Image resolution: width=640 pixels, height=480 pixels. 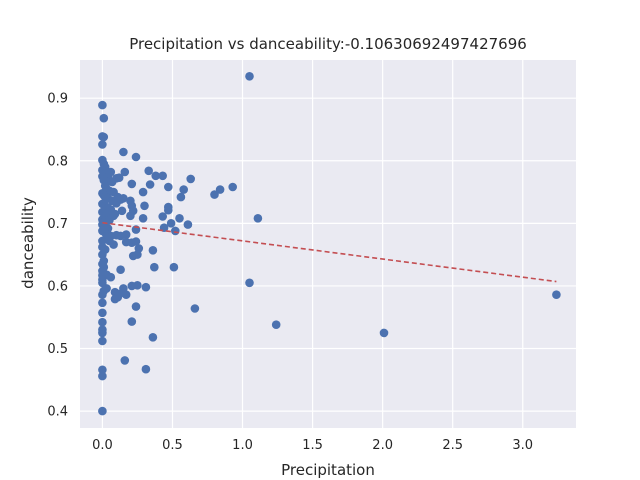 I want to click on x-tick-label: 2.0, so click(x=382, y=445).